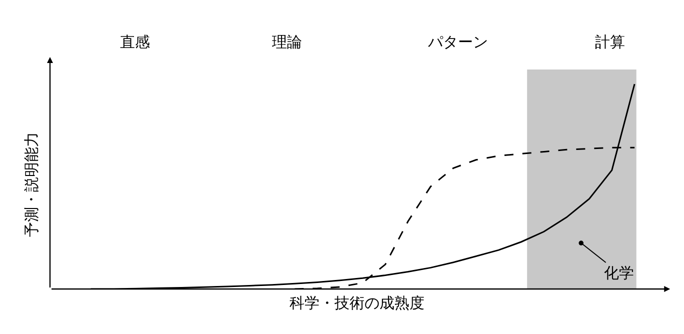 This screenshot has width=684, height=334. Describe the element at coordinates (457, 42) in the screenshot. I see `text: パターン` at that location.